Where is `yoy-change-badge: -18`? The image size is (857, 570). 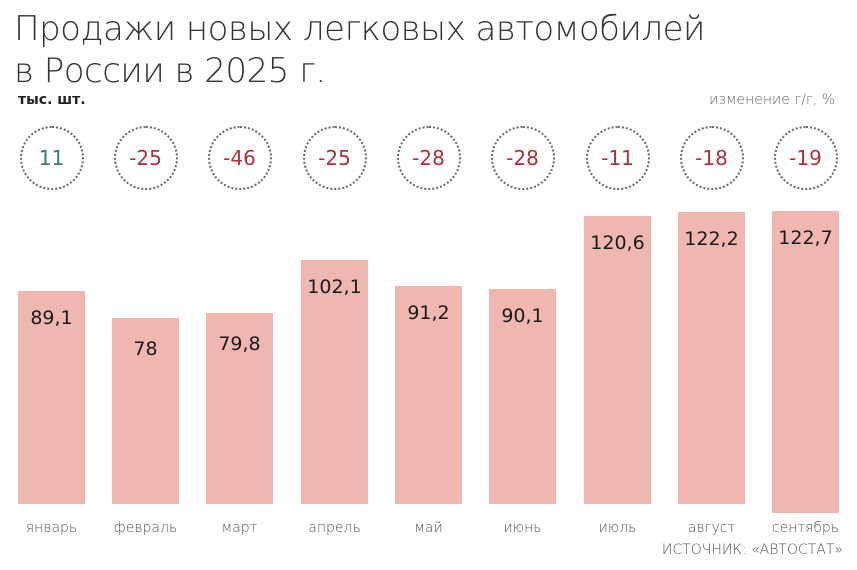 yoy-change-badge: -18 is located at coordinates (711, 158).